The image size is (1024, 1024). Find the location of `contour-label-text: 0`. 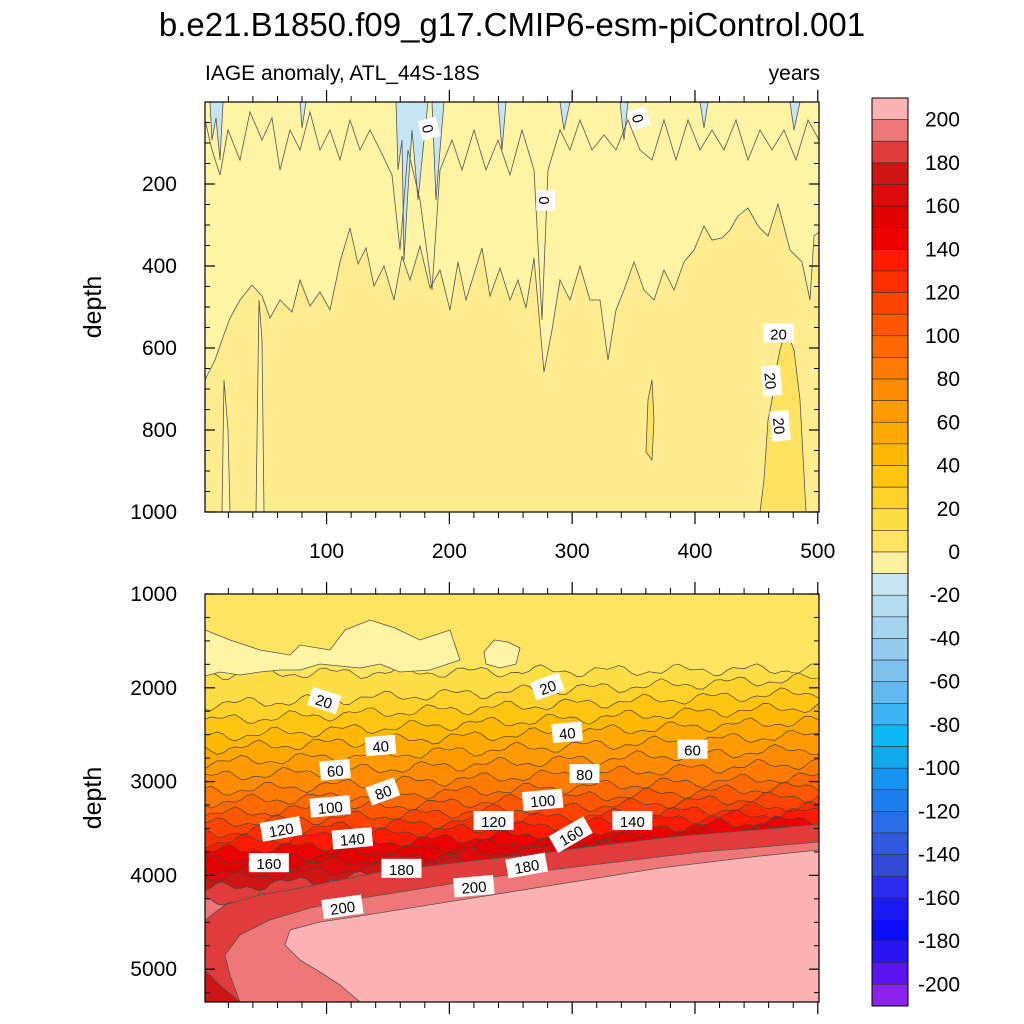

contour-label-text: 0 is located at coordinates (543, 200).